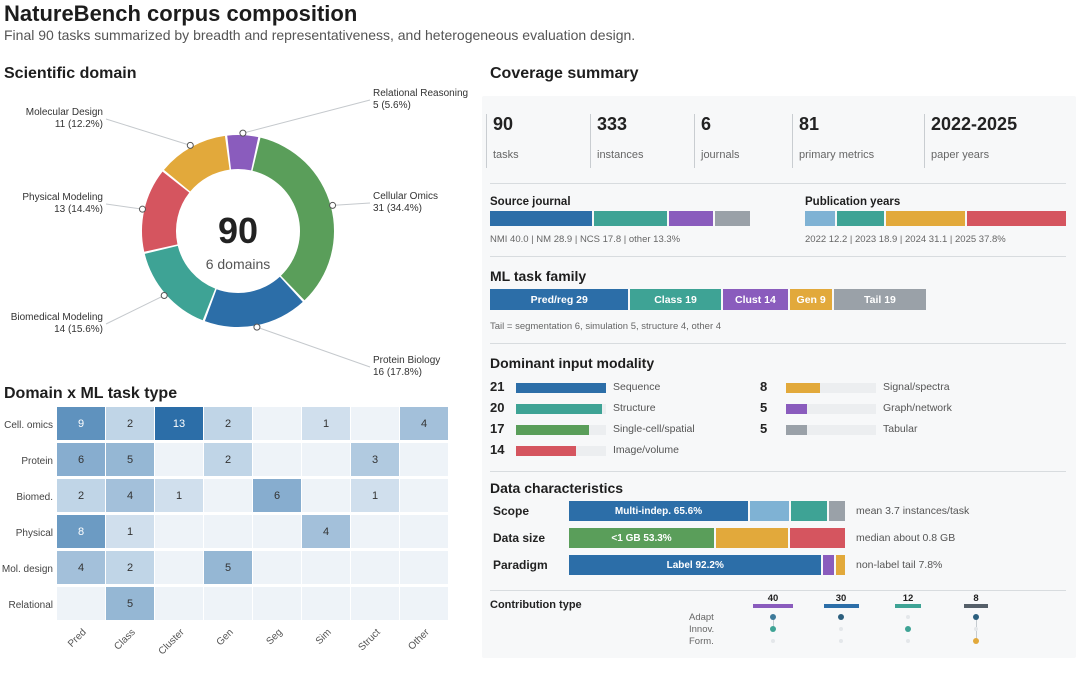 The image size is (1080, 675). What do you see at coordinates (520, 565) in the screenshot?
I see `data-char-label: Paradigm` at bounding box center [520, 565].